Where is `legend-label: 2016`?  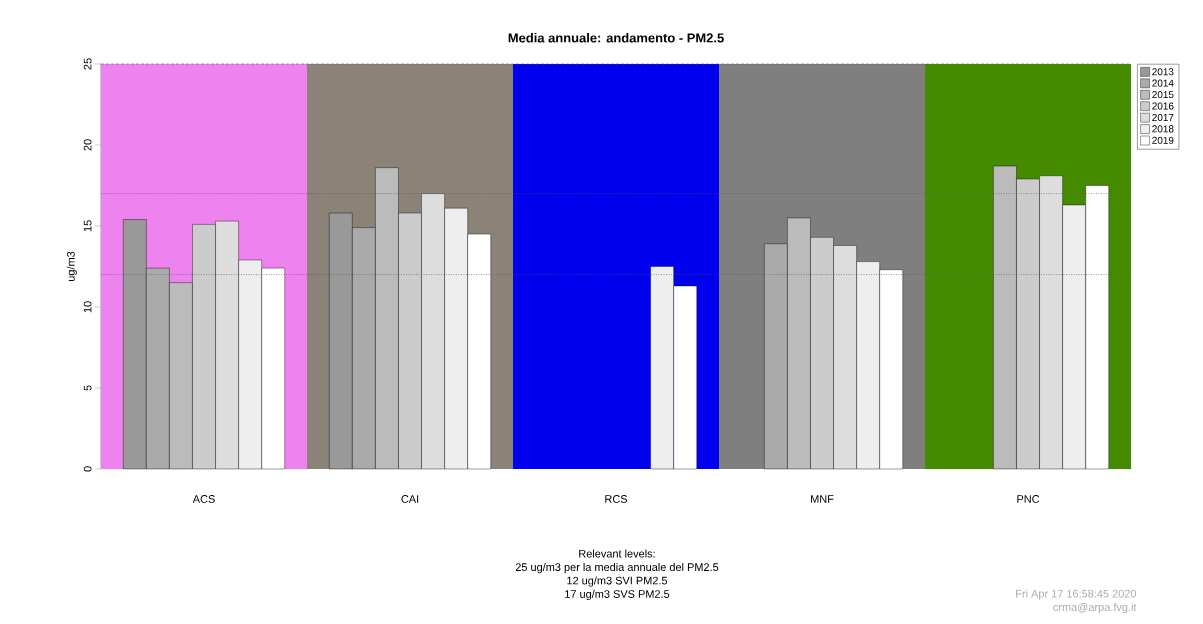
legend-label: 2016 is located at coordinates (1163, 106).